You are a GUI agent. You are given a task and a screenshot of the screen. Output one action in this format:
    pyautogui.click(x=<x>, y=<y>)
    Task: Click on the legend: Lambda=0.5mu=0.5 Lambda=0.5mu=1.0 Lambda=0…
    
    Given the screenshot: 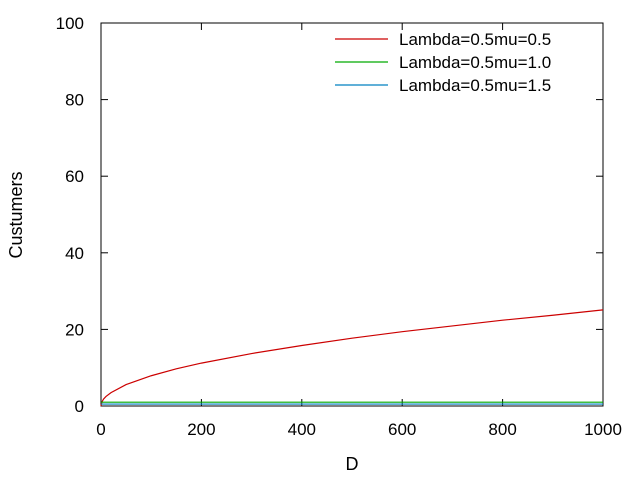 What is the action you would take?
    pyautogui.click(x=443, y=62)
    